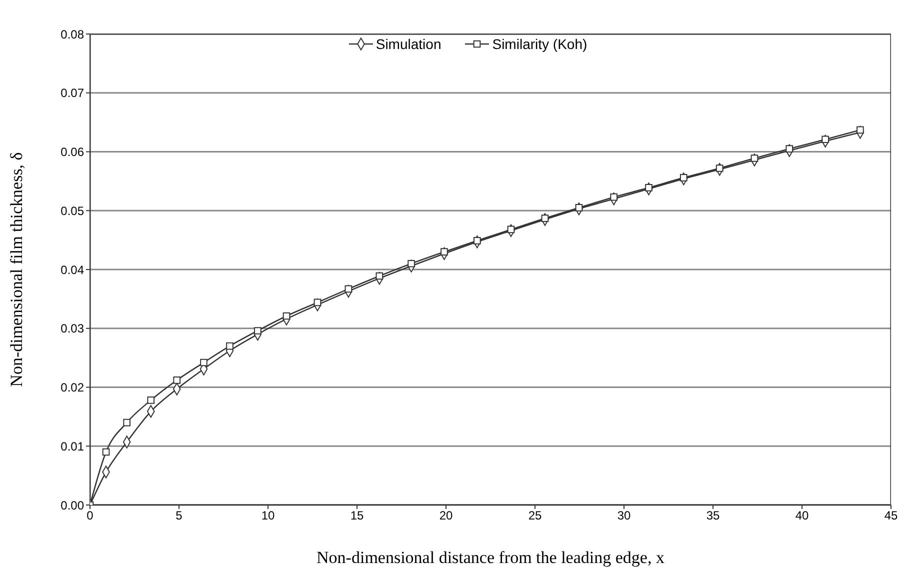  I want to click on y-tick-label: 0.04, so click(72, 269).